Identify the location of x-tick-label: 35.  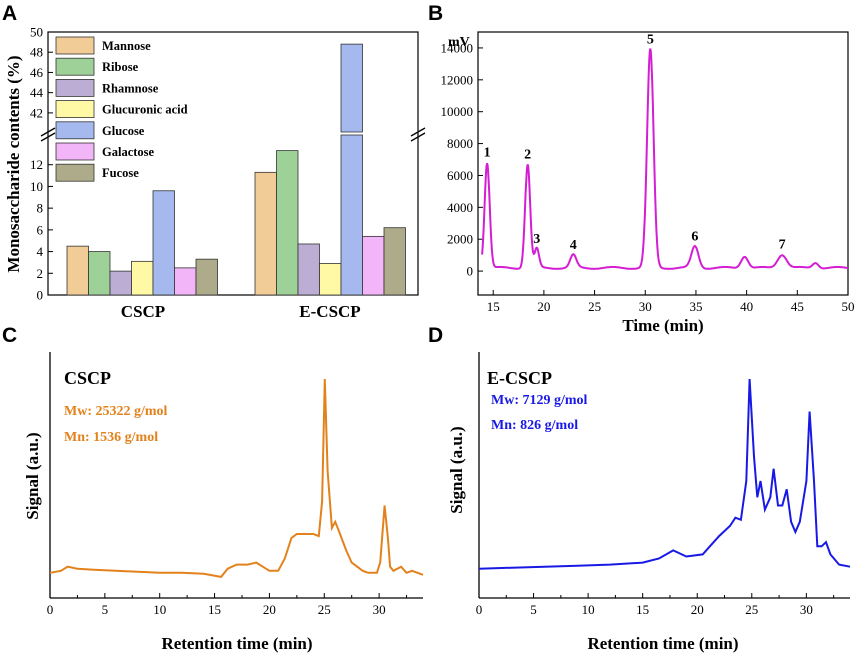
(695, 306).